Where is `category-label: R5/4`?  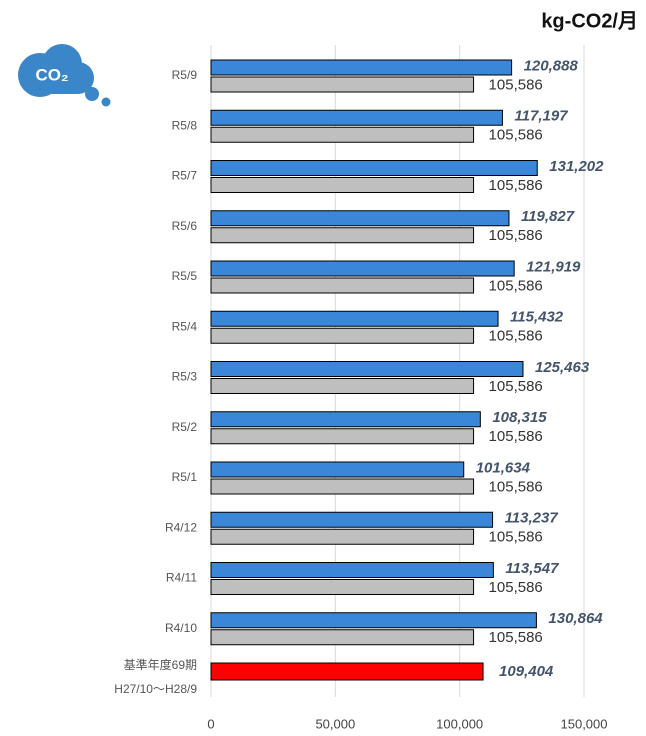 category-label: R5/4 is located at coordinates (185, 326).